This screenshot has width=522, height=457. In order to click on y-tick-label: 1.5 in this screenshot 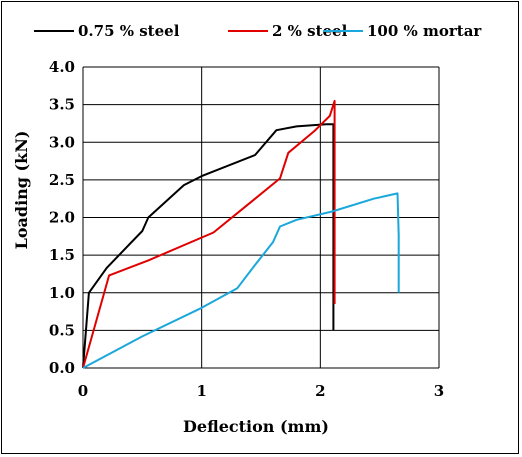, I will do `click(62, 255)`.